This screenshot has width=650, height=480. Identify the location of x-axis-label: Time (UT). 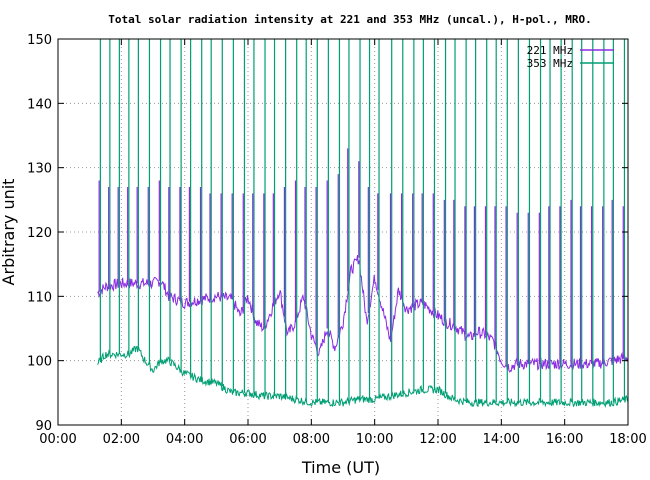
(340, 467).